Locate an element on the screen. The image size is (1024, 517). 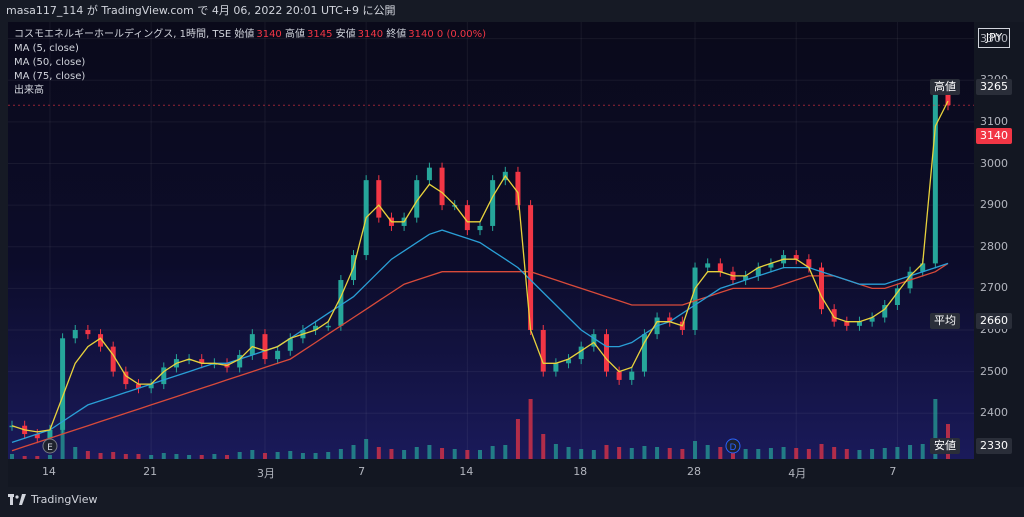
legend-ma50: MA (50, close) is located at coordinates (50, 62).